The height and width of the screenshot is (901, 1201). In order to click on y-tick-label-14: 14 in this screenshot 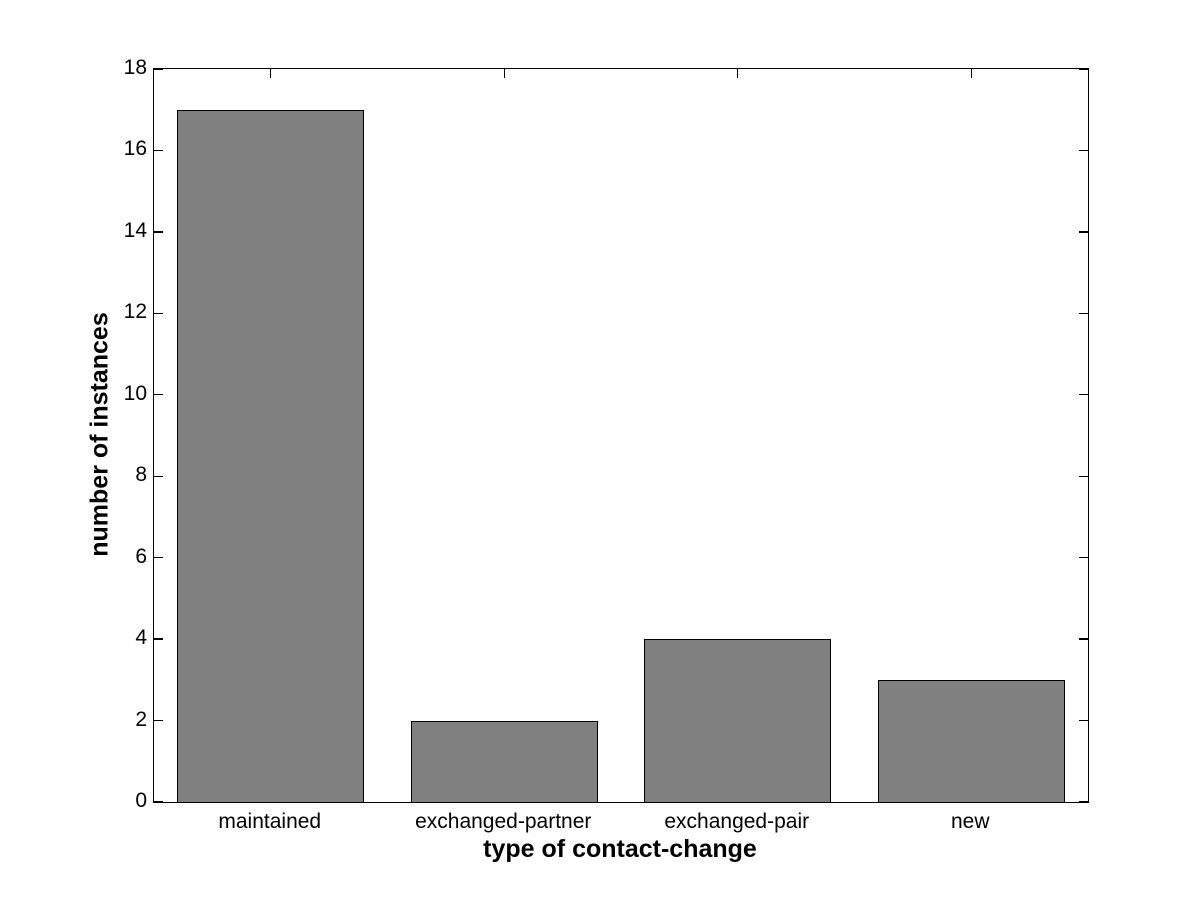, I will do `click(135, 230)`.